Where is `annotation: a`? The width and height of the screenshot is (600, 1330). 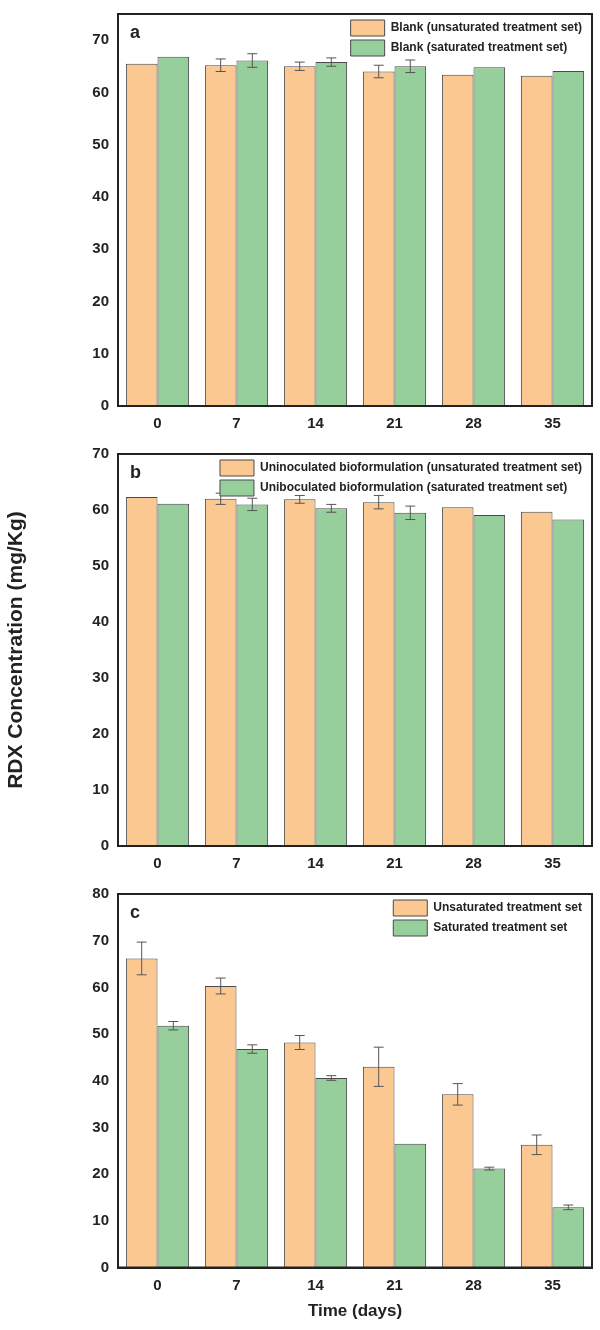
annotation: a is located at coordinates (135, 31).